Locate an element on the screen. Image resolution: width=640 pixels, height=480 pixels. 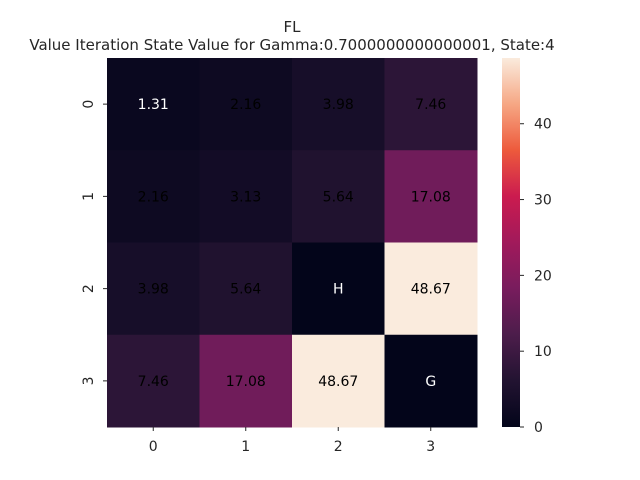
heatmap-cell-r3-c0 is located at coordinates (153, 381).